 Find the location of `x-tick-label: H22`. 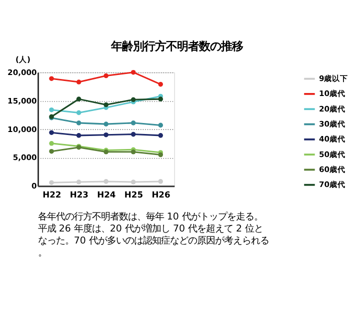

x-tick-label: H22 is located at coordinates (52, 195).